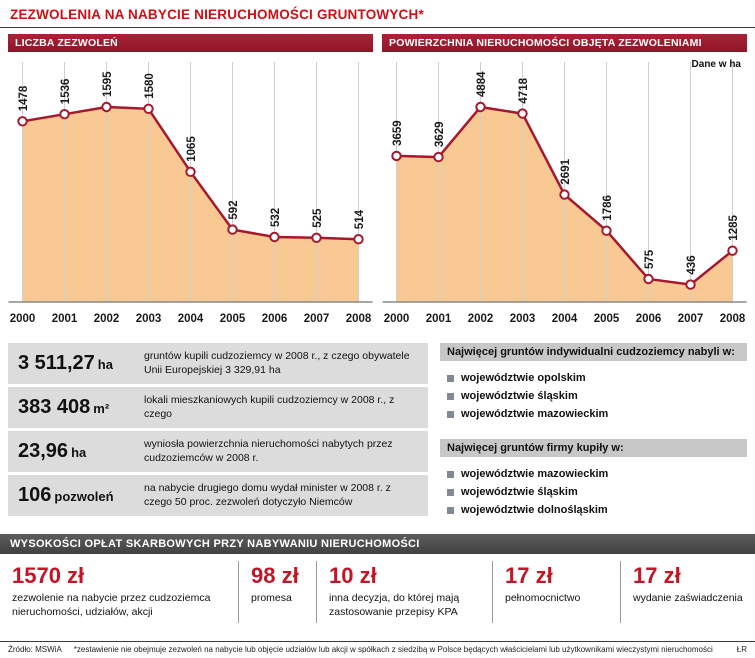  Describe the element at coordinates (190, 43) in the screenshot. I see `chart-permits-header: LICZBA ZEZWOLEŃ` at that location.